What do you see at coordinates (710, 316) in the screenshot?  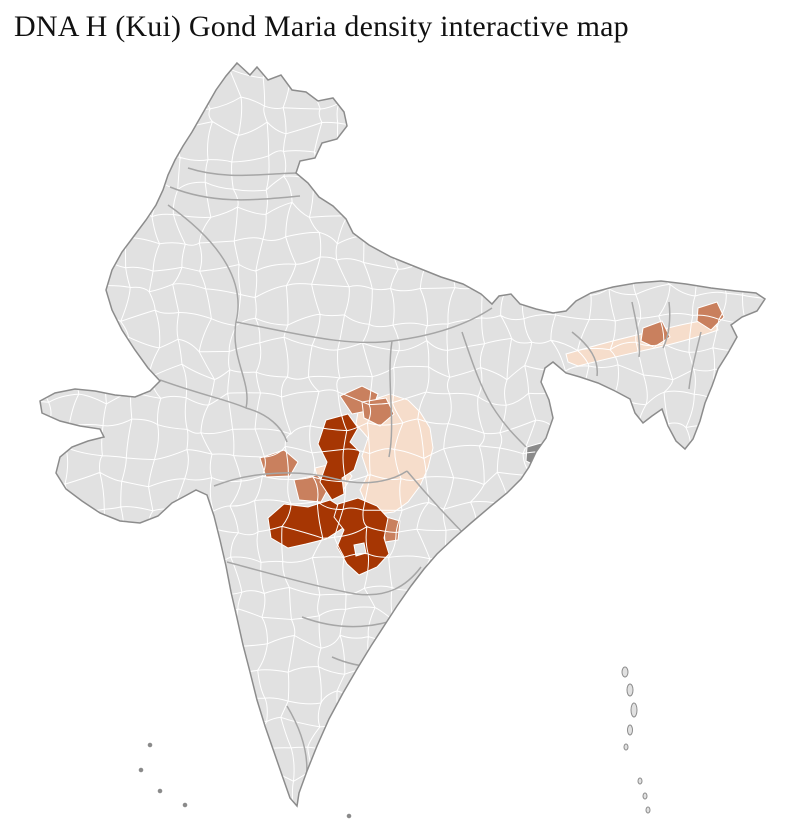 I see `district-mid-density` at bounding box center [710, 316].